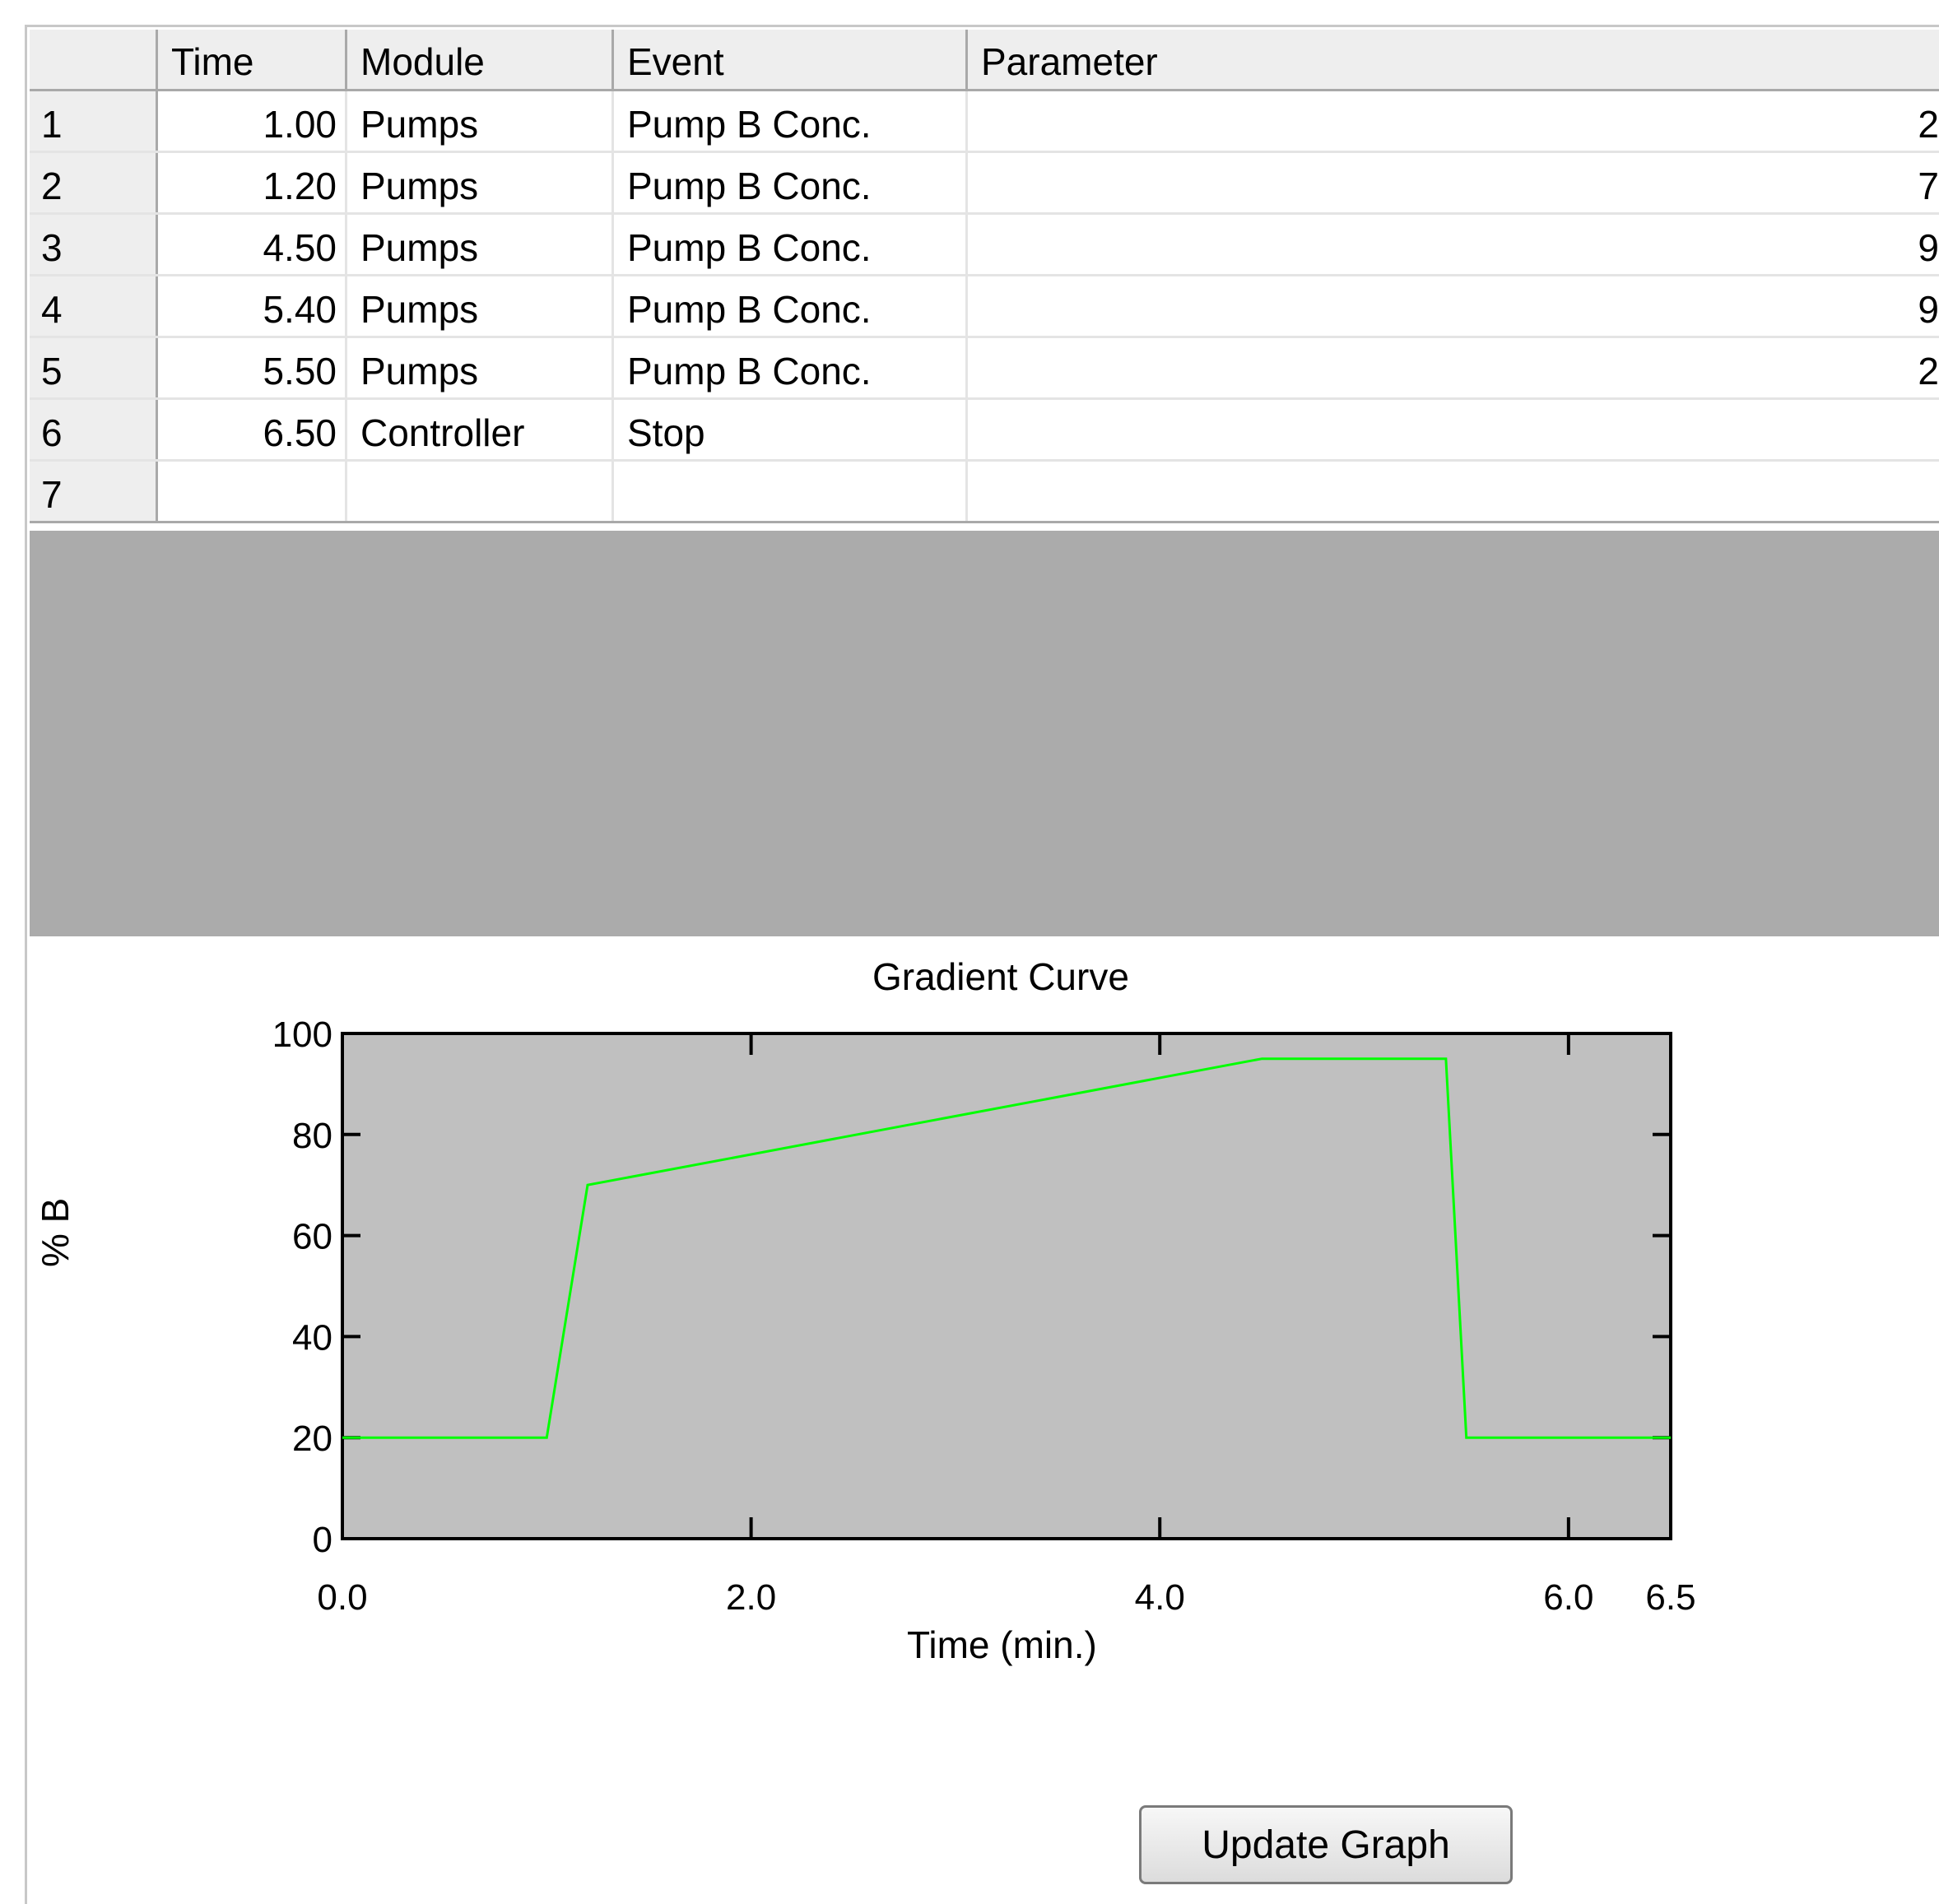  What do you see at coordinates (1069, 61) in the screenshot?
I see `header-parameter: Parameter` at bounding box center [1069, 61].